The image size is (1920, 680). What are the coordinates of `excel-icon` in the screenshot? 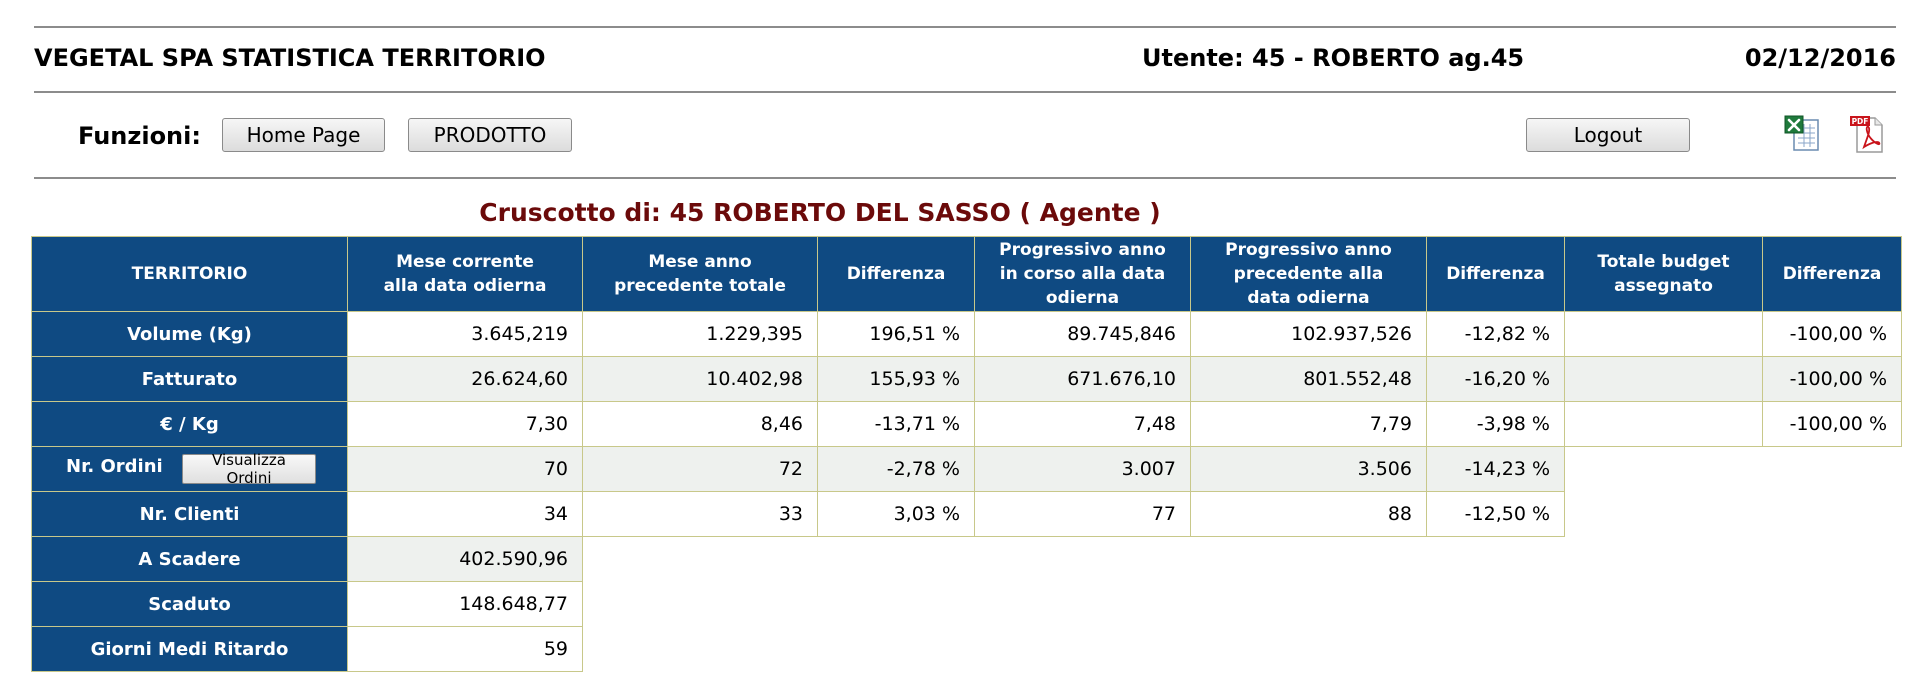 It's located at (1802, 134).